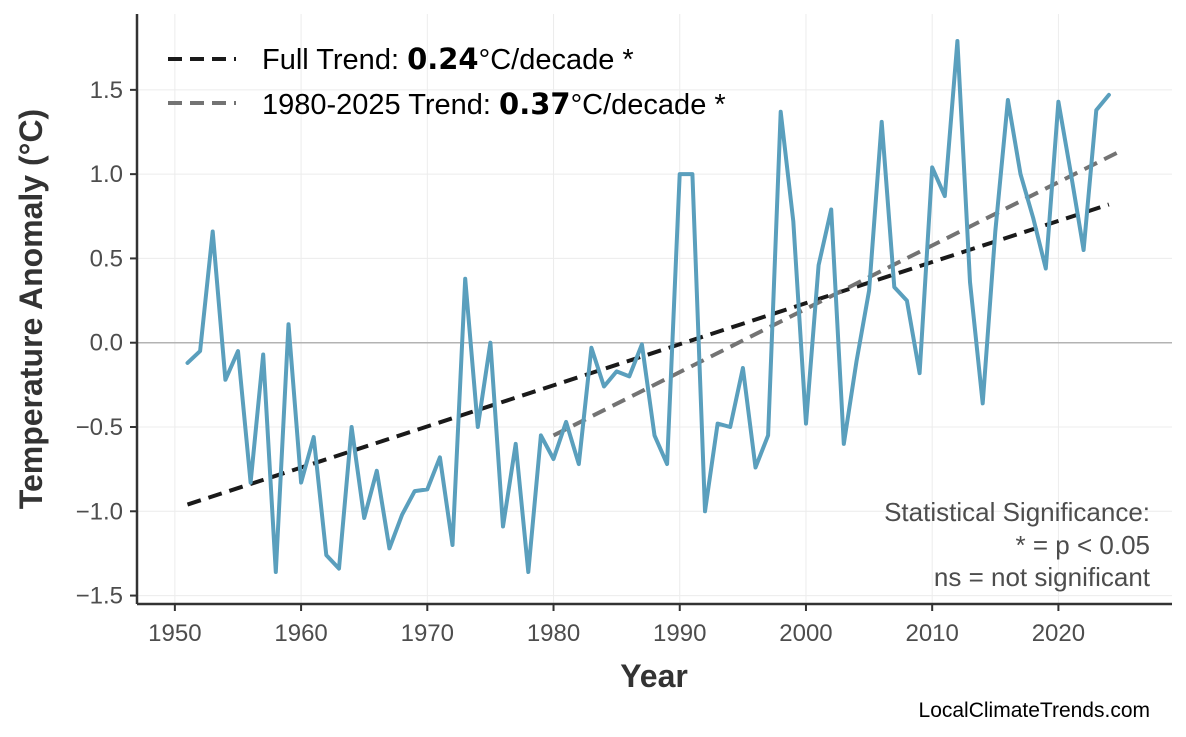 The height and width of the screenshot is (737, 1186). Describe the element at coordinates (648, 105) in the screenshot. I see `legend-recent-trend-suffix: °C/decade *` at that location.